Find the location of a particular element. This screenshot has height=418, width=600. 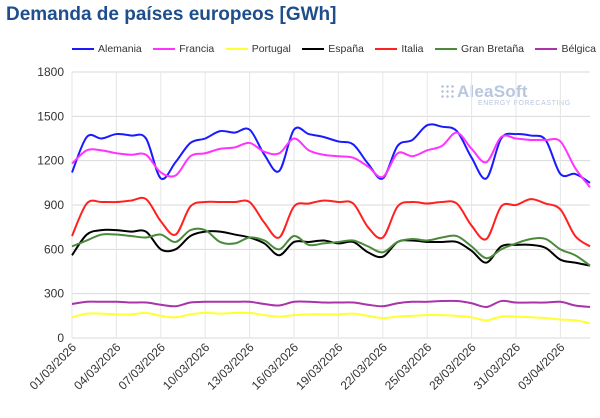

x-tick-label: 22/03/2026 is located at coordinates (364, 366).